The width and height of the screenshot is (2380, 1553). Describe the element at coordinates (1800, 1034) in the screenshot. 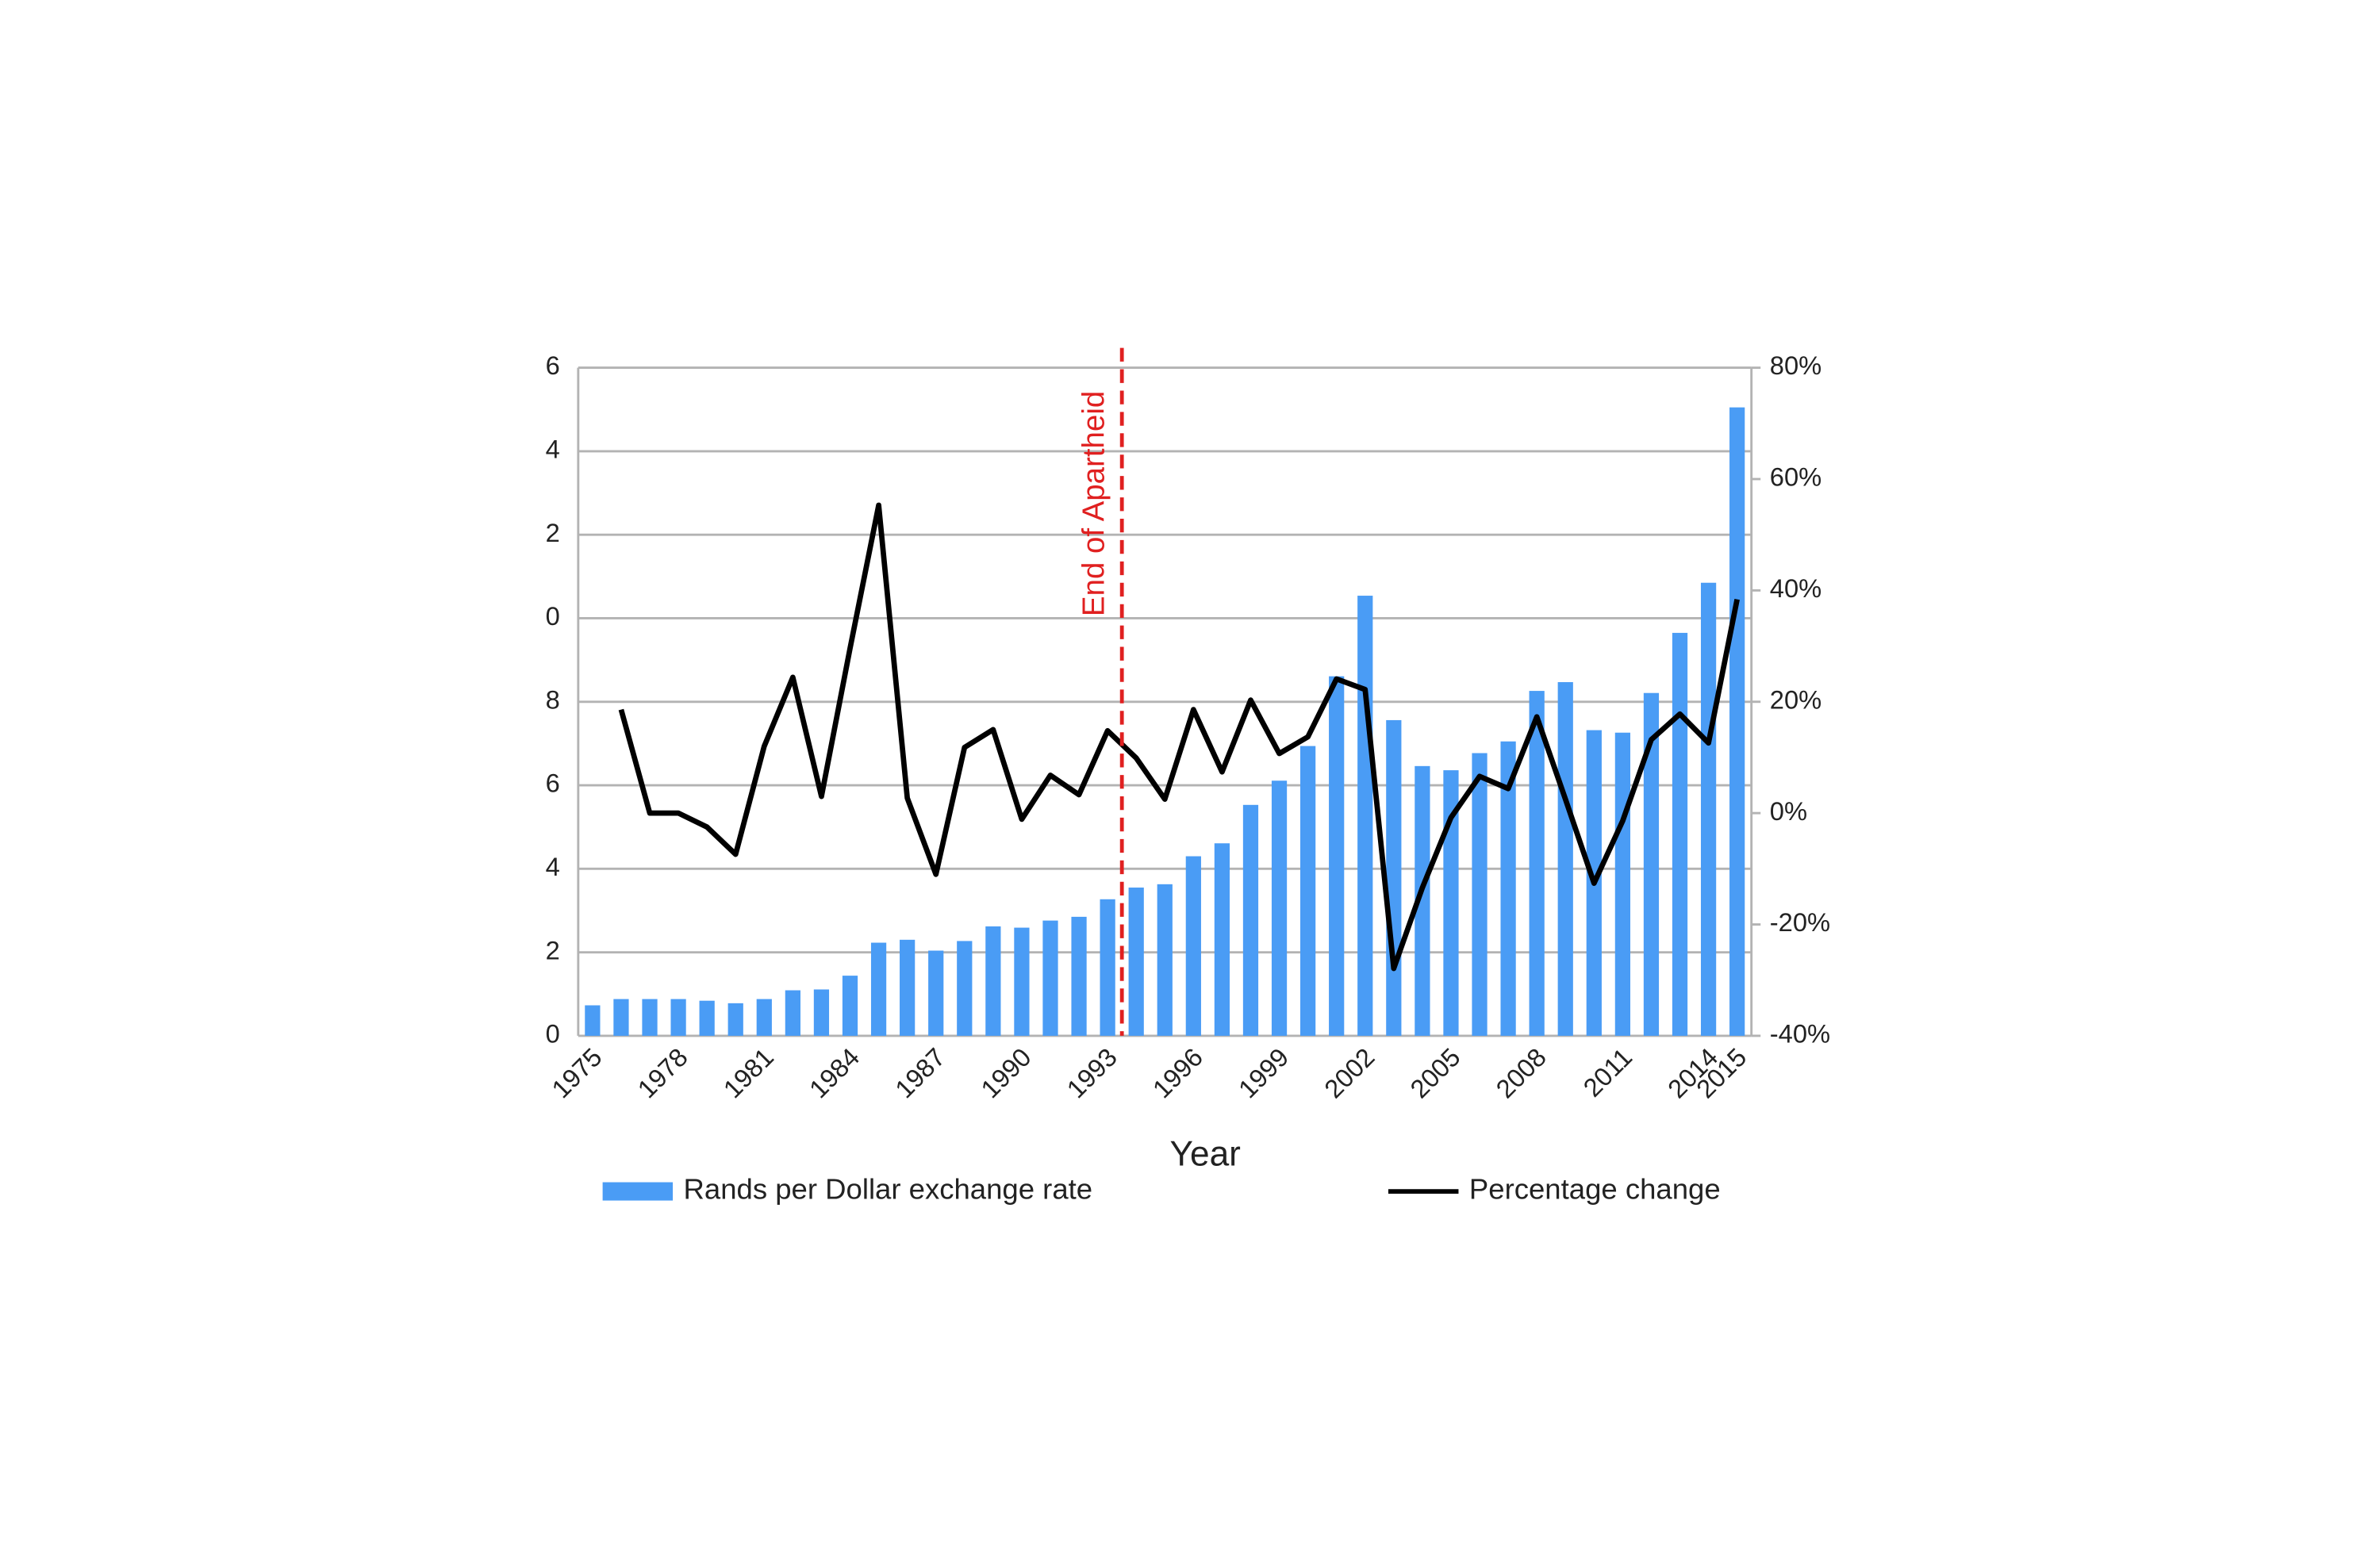

I see `y2-tick-label: -40%` at that location.